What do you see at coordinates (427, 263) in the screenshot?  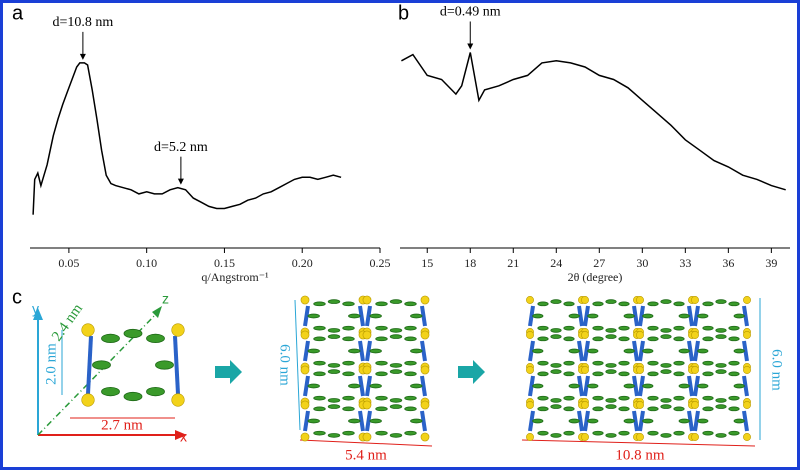 I see `x-tick-label: 15` at bounding box center [427, 263].